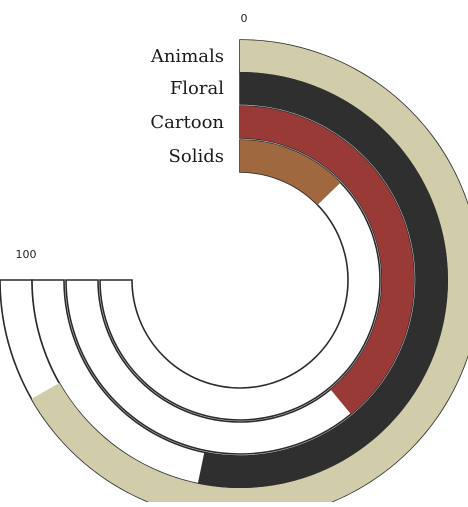 This screenshot has width=468, height=507. I want to click on category-label-animals: Animals, so click(187, 56).